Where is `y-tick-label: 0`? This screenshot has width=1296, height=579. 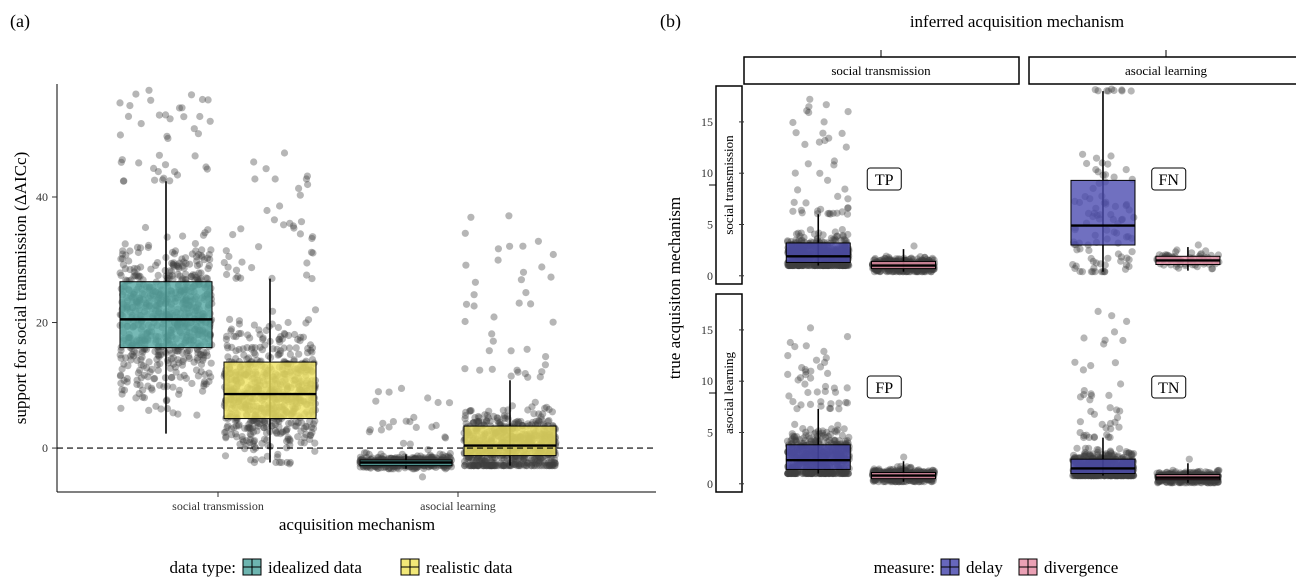 y-tick-label: 0 is located at coordinates (45, 448).